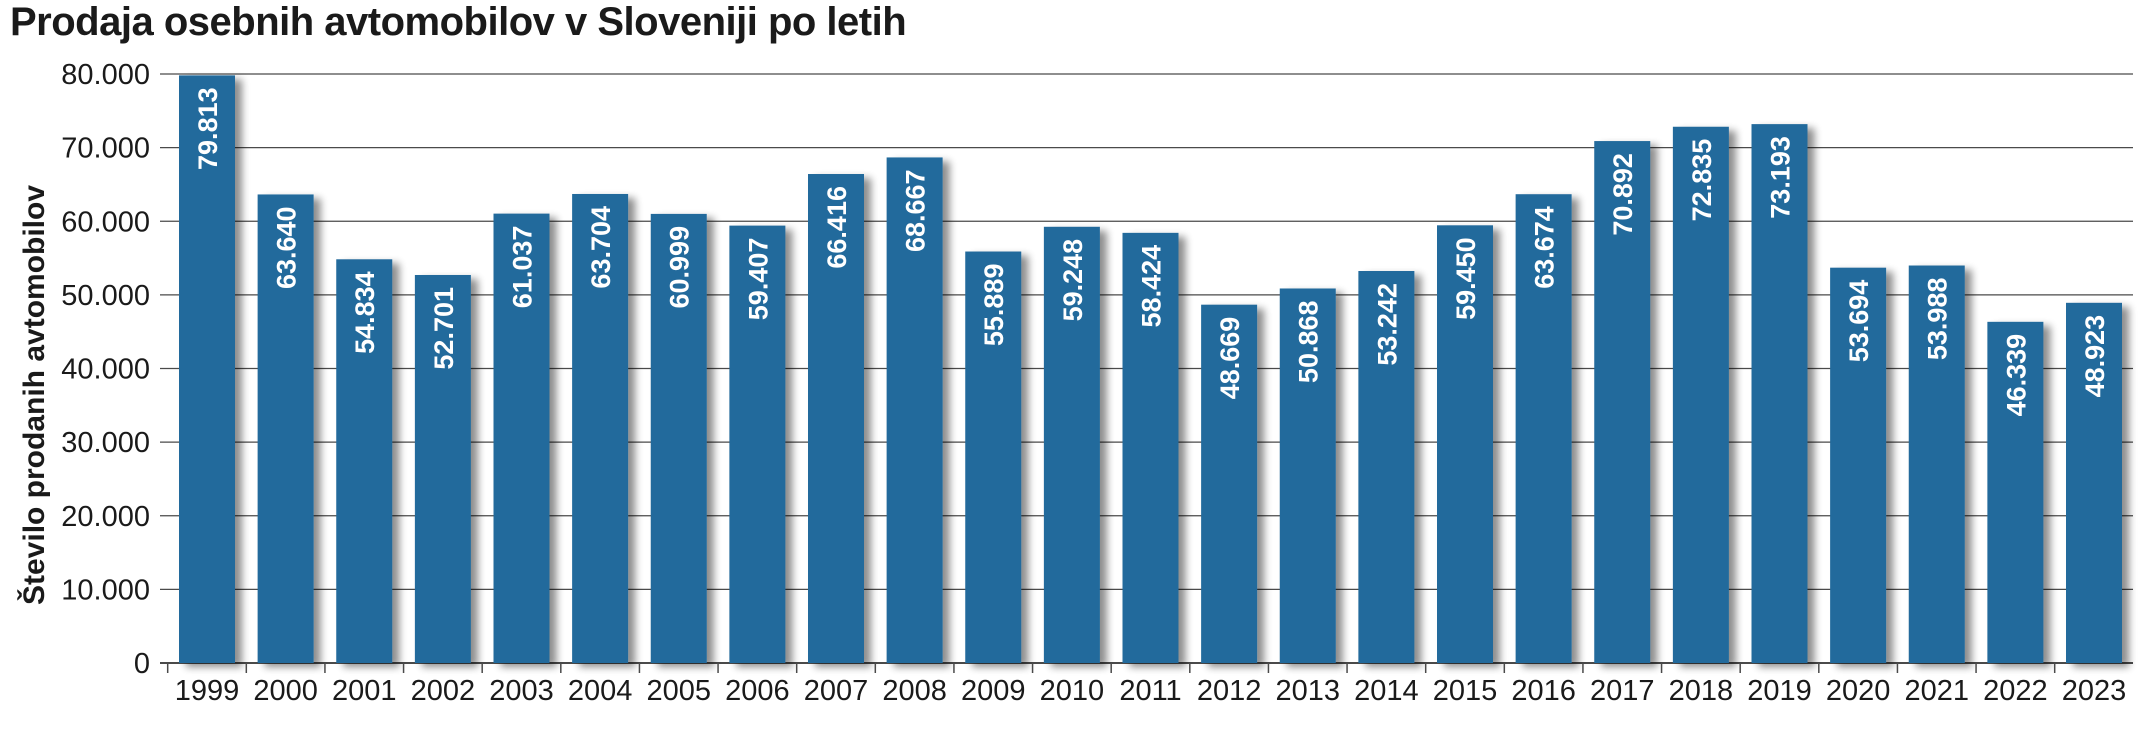  Describe the element at coordinates (1072, 691) in the screenshot. I see `x-tick-label: 2010` at that location.